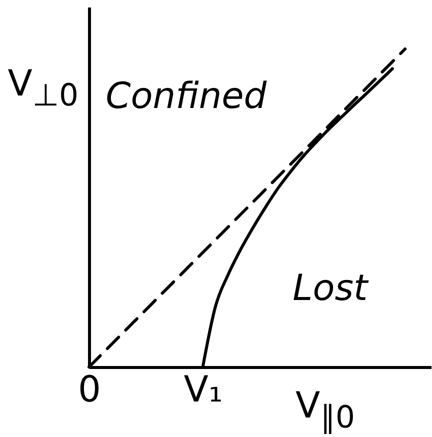  What do you see at coordinates (43, 89) in the screenshot?
I see `y-axis-title: V$_{⊥0}$` at bounding box center [43, 89].